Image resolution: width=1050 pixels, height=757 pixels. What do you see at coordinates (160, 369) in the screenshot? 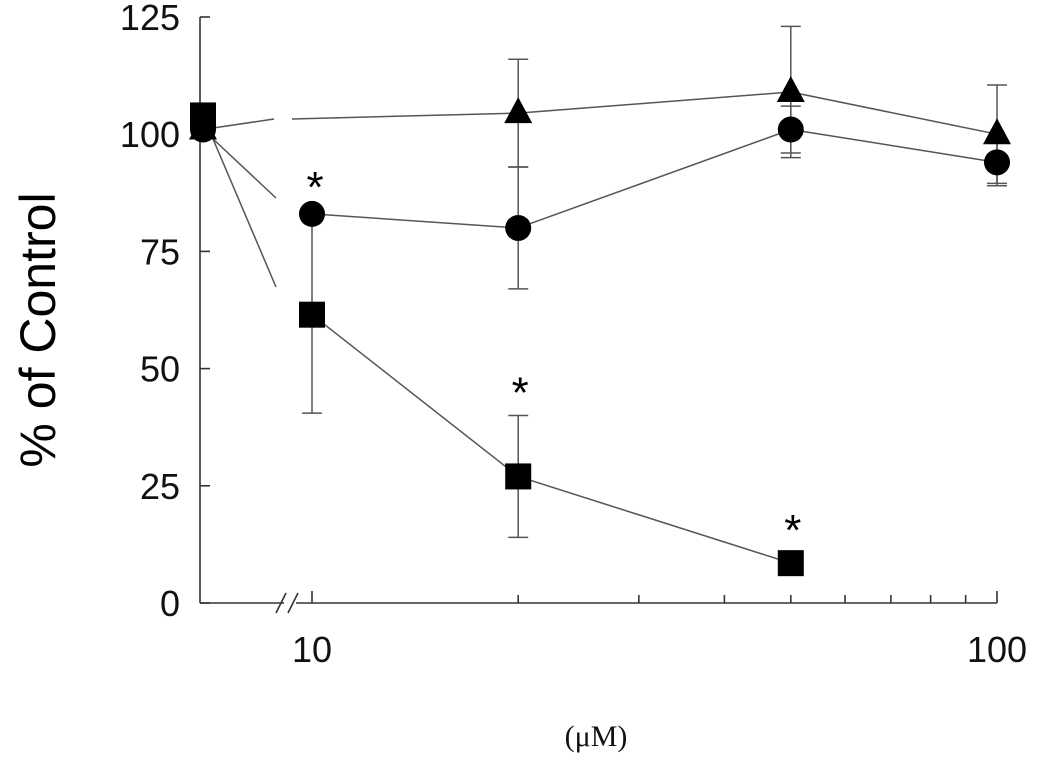
I see `y-tick-label: 50` at bounding box center [160, 369].